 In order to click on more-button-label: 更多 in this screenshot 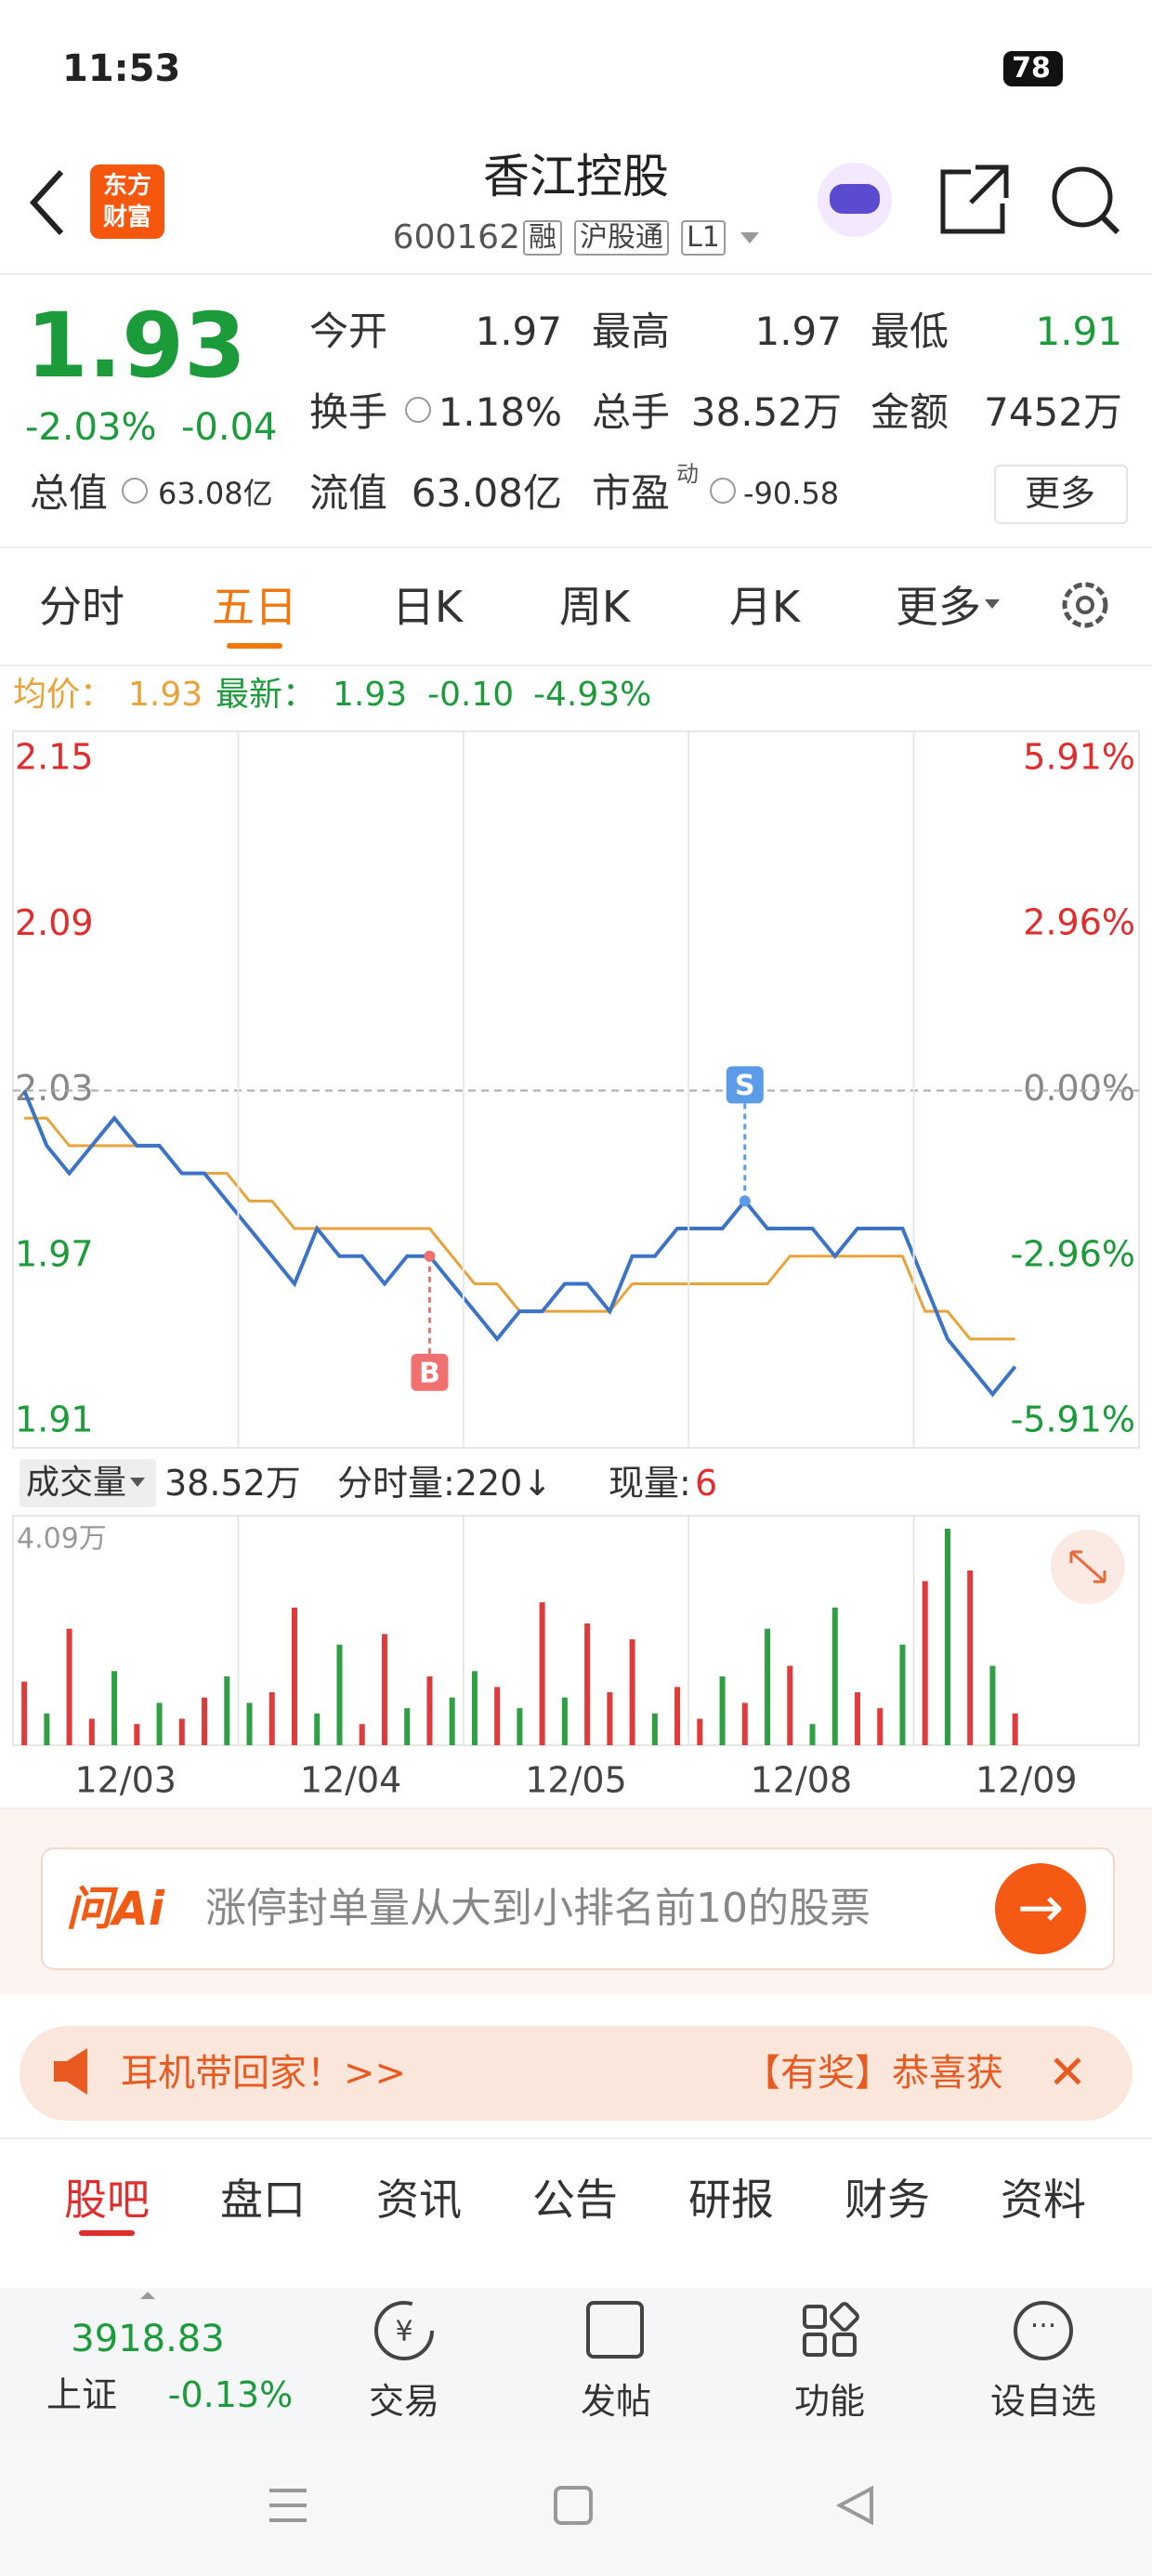, I will do `click(1060, 493)`.